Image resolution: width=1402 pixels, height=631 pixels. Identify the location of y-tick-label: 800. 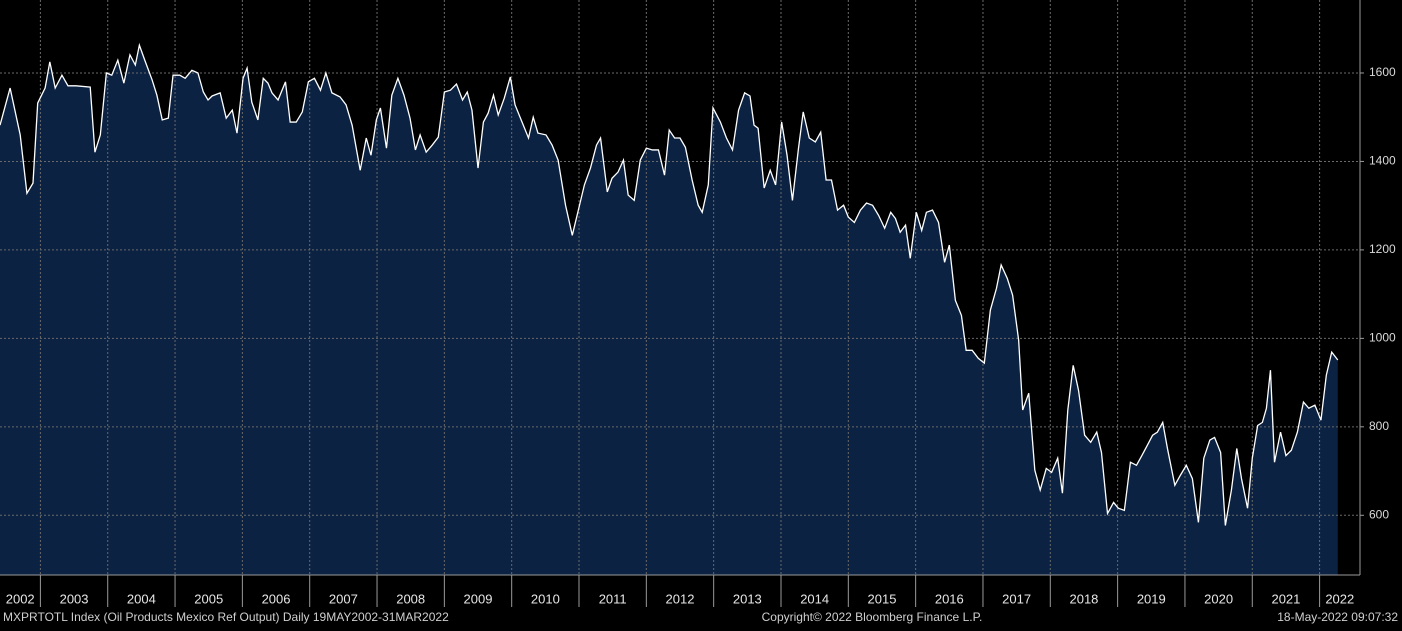
(1379, 426).